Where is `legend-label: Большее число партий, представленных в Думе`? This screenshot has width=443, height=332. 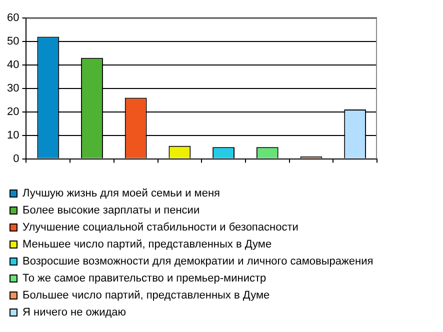 legend-label: Большее число партий, представленных в Думе is located at coordinates (146, 296).